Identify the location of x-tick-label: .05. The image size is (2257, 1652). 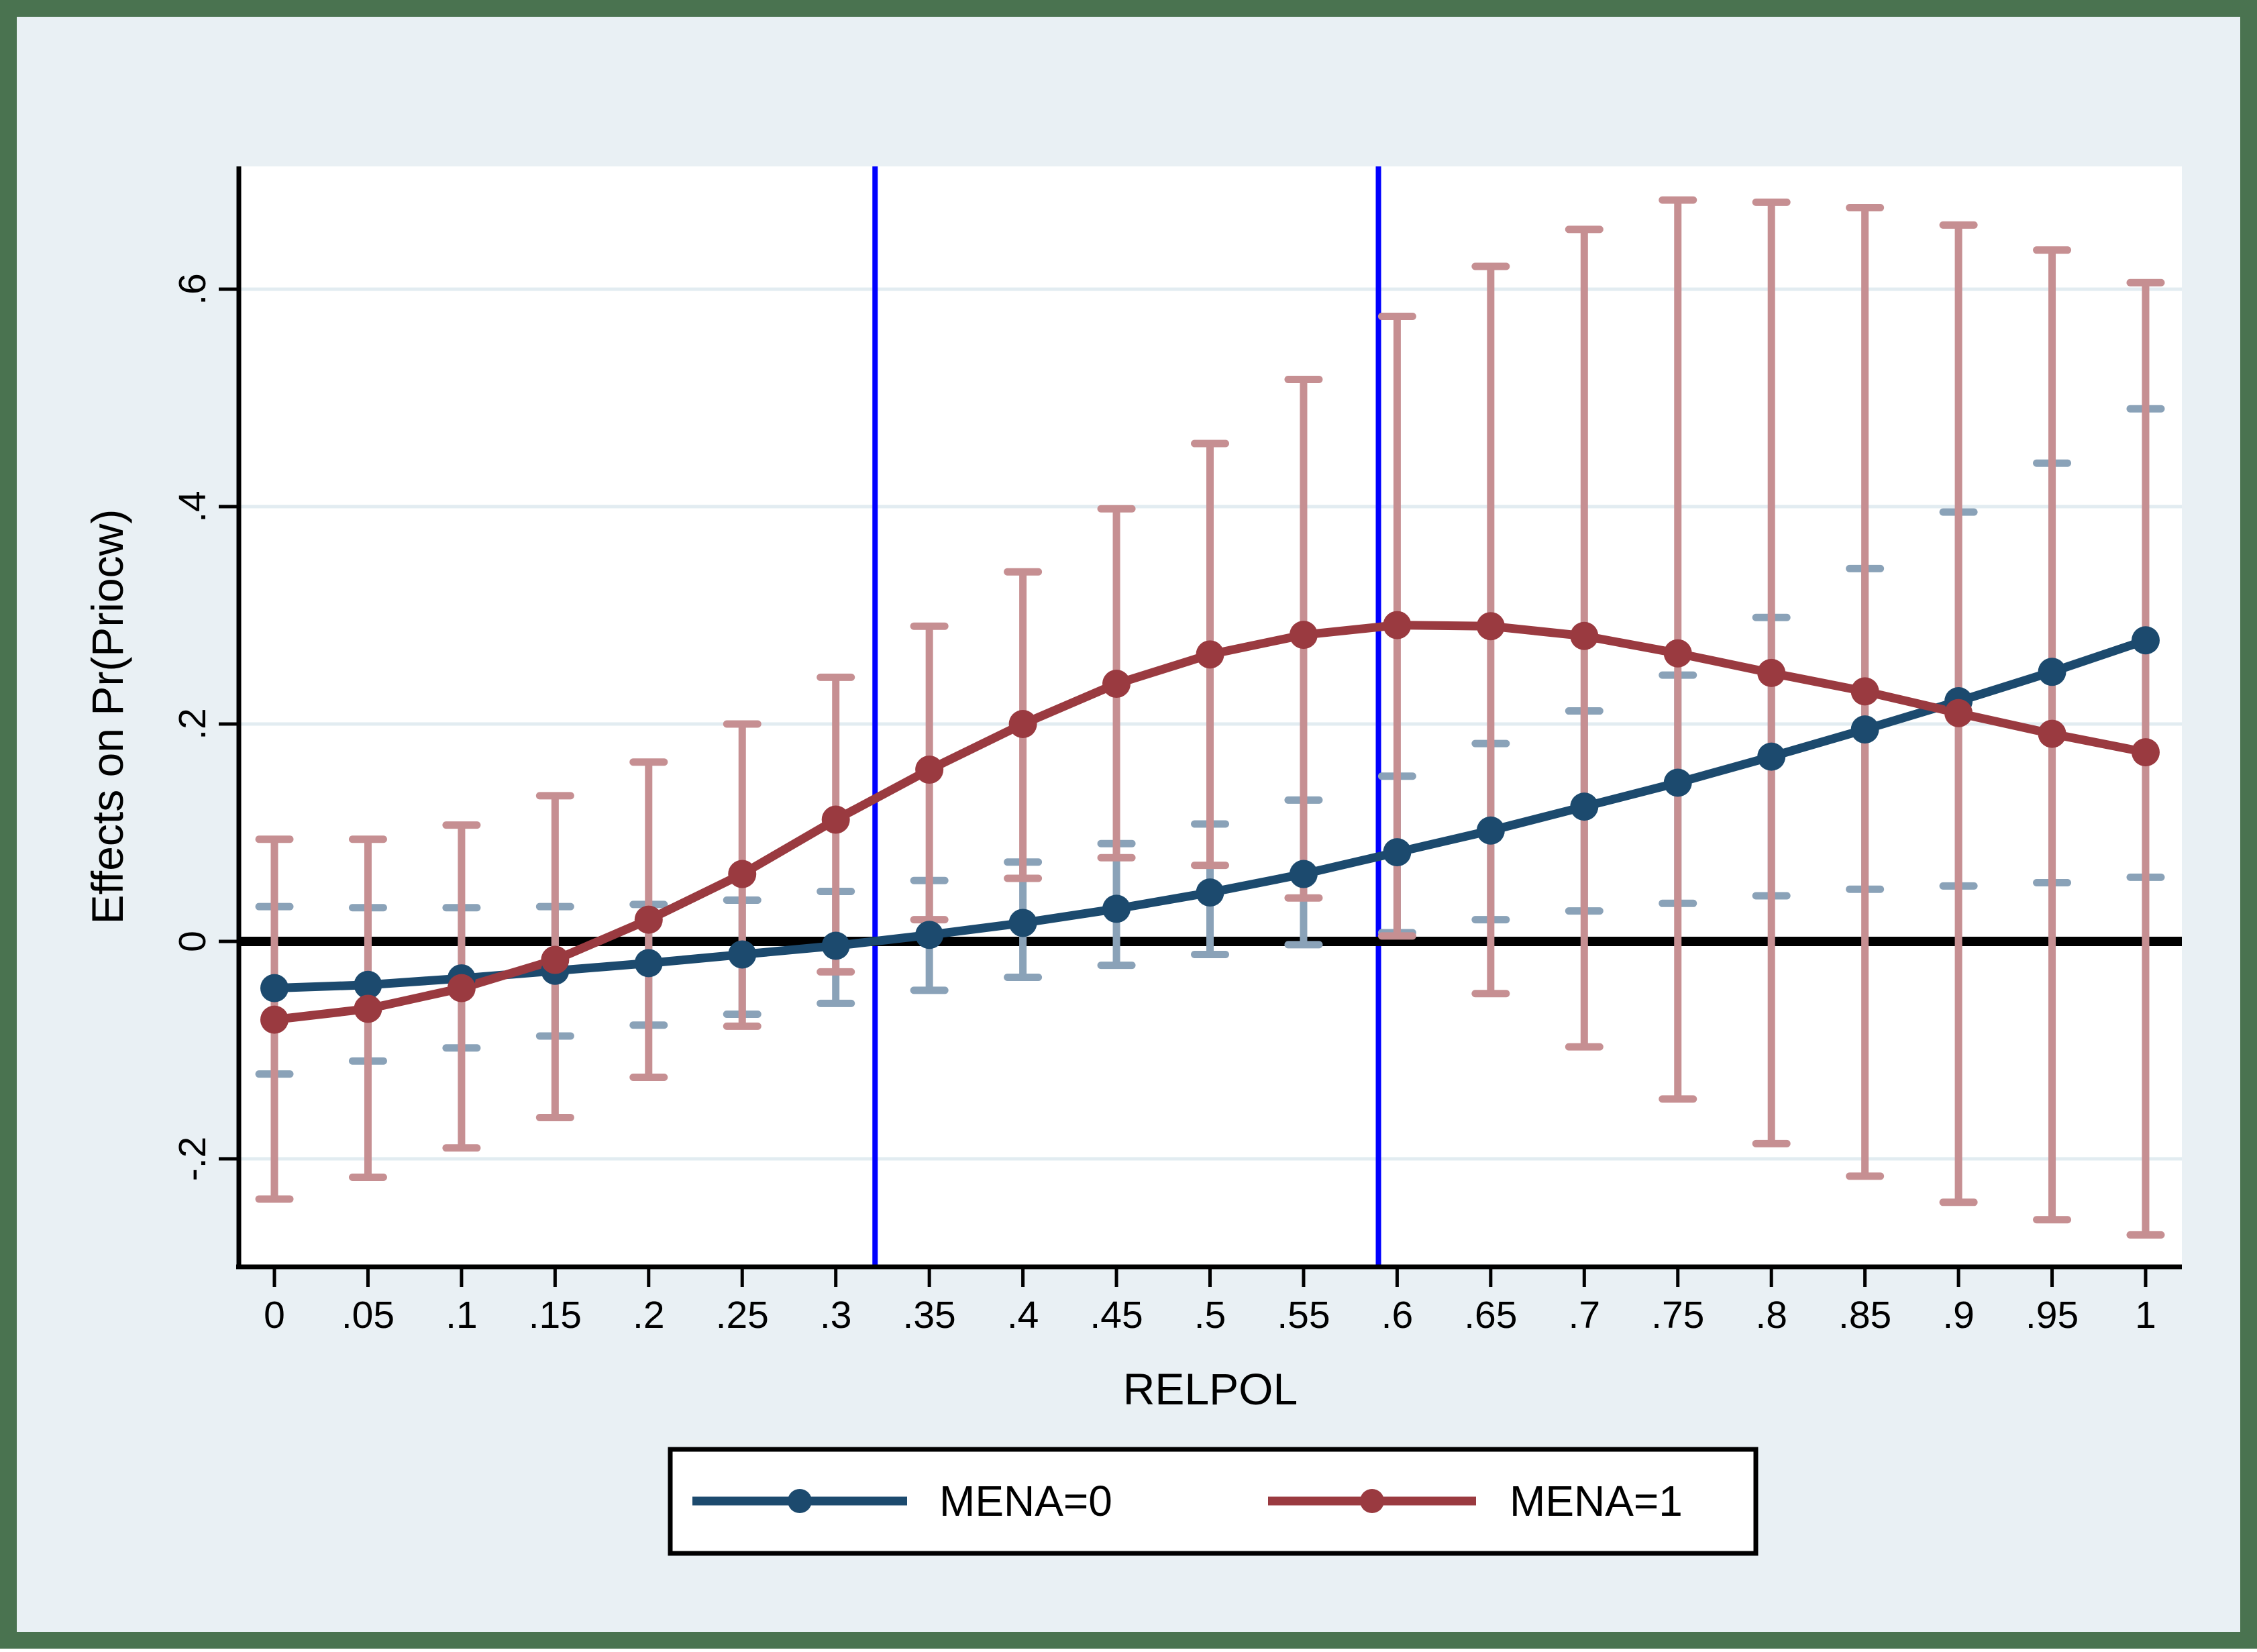
(368, 1315).